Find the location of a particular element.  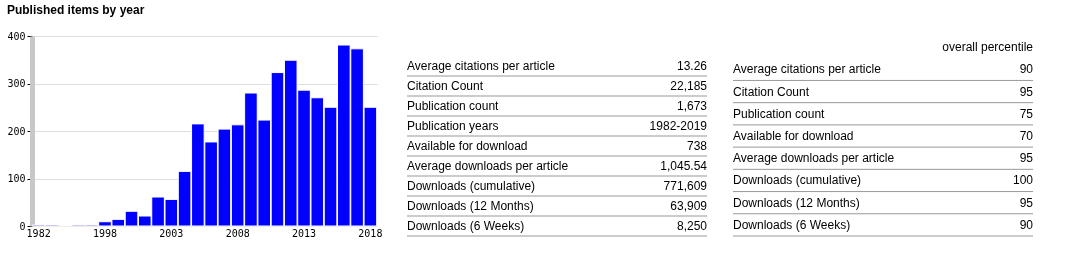

text: 70 is located at coordinates (1026, 136).